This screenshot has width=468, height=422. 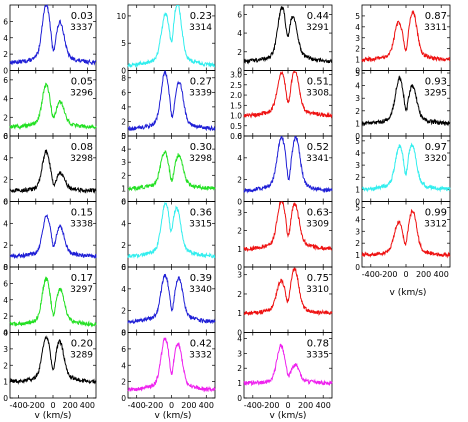 What do you see at coordinates (318, 344) in the screenshot?
I see `phase-label: 0.78` at bounding box center [318, 344].